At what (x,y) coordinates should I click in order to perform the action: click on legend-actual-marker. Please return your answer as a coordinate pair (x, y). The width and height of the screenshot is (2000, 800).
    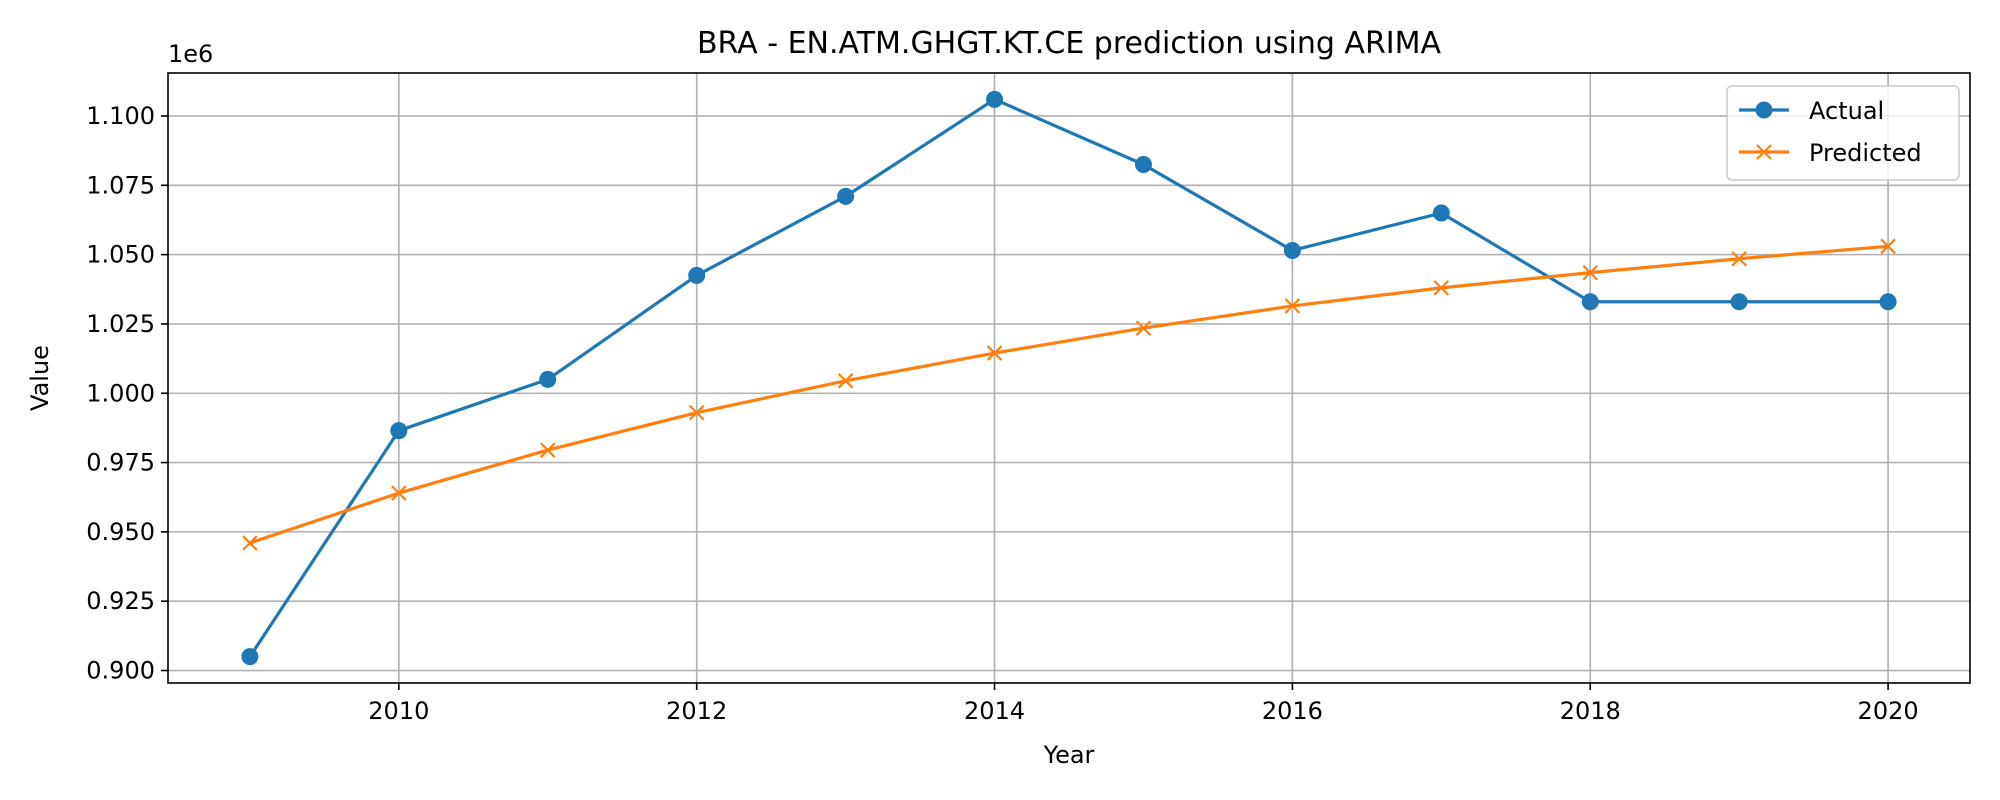
    Looking at the image, I should click on (1764, 110).